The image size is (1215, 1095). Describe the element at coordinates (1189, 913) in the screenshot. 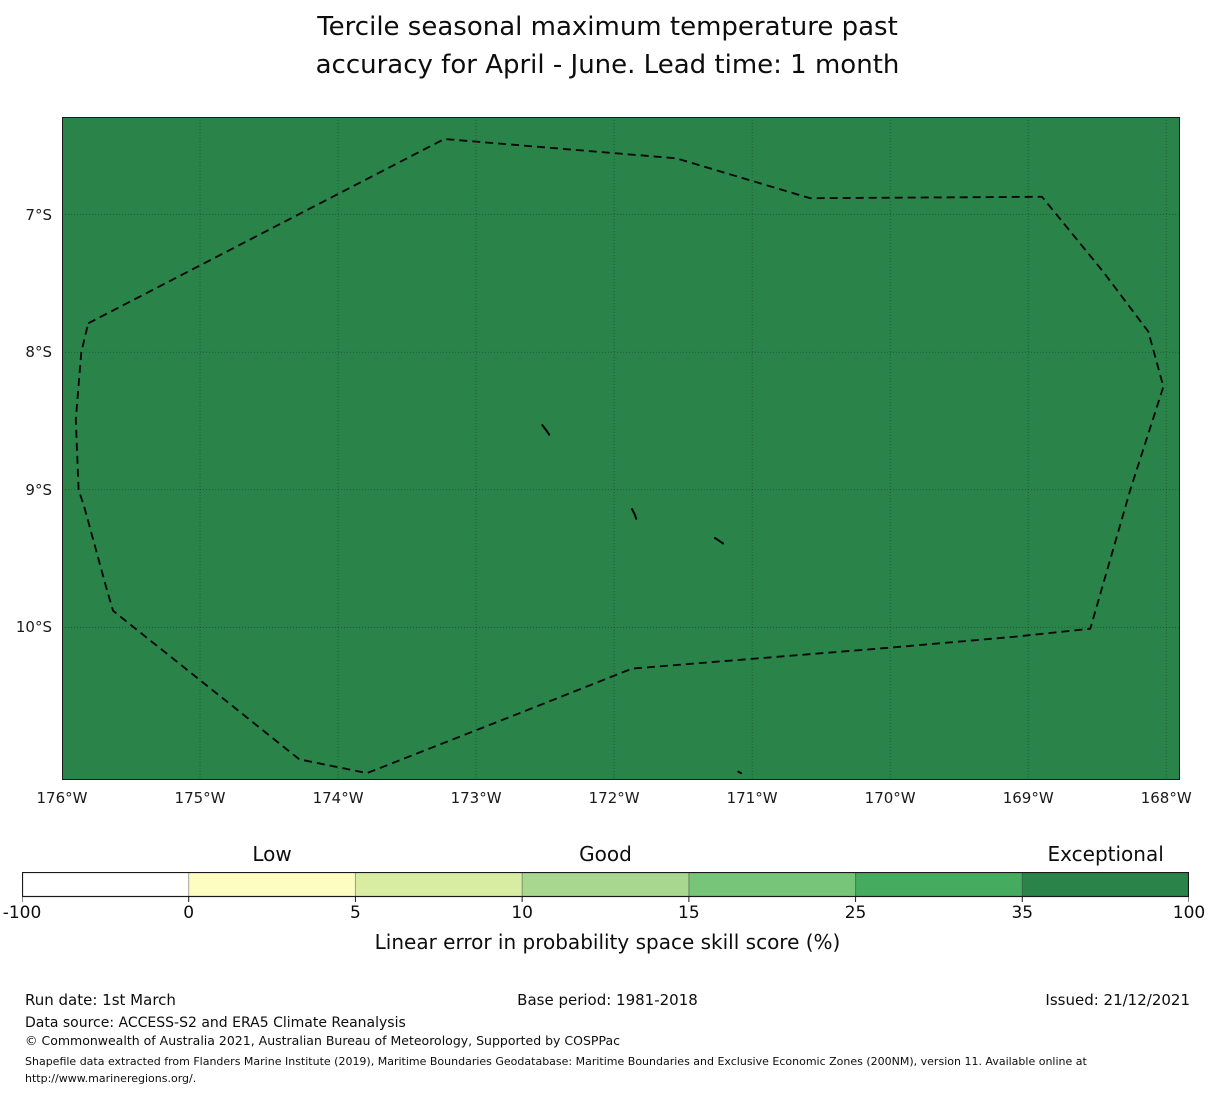

I see `colorbar-tick-label: 100` at that location.